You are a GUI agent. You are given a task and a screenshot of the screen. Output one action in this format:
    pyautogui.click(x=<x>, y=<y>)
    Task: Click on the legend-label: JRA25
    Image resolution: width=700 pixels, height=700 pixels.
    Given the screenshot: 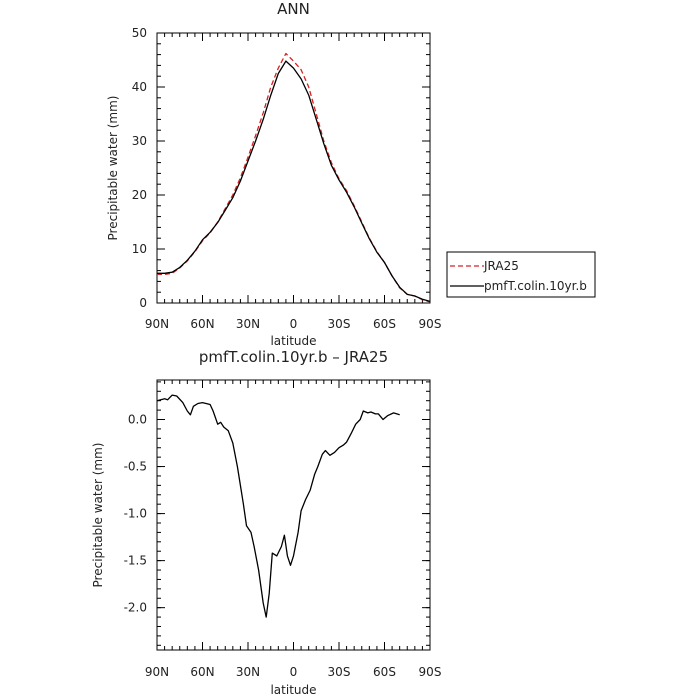 What is the action you would take?
    pyautogui.click(x=501, y=266)
    